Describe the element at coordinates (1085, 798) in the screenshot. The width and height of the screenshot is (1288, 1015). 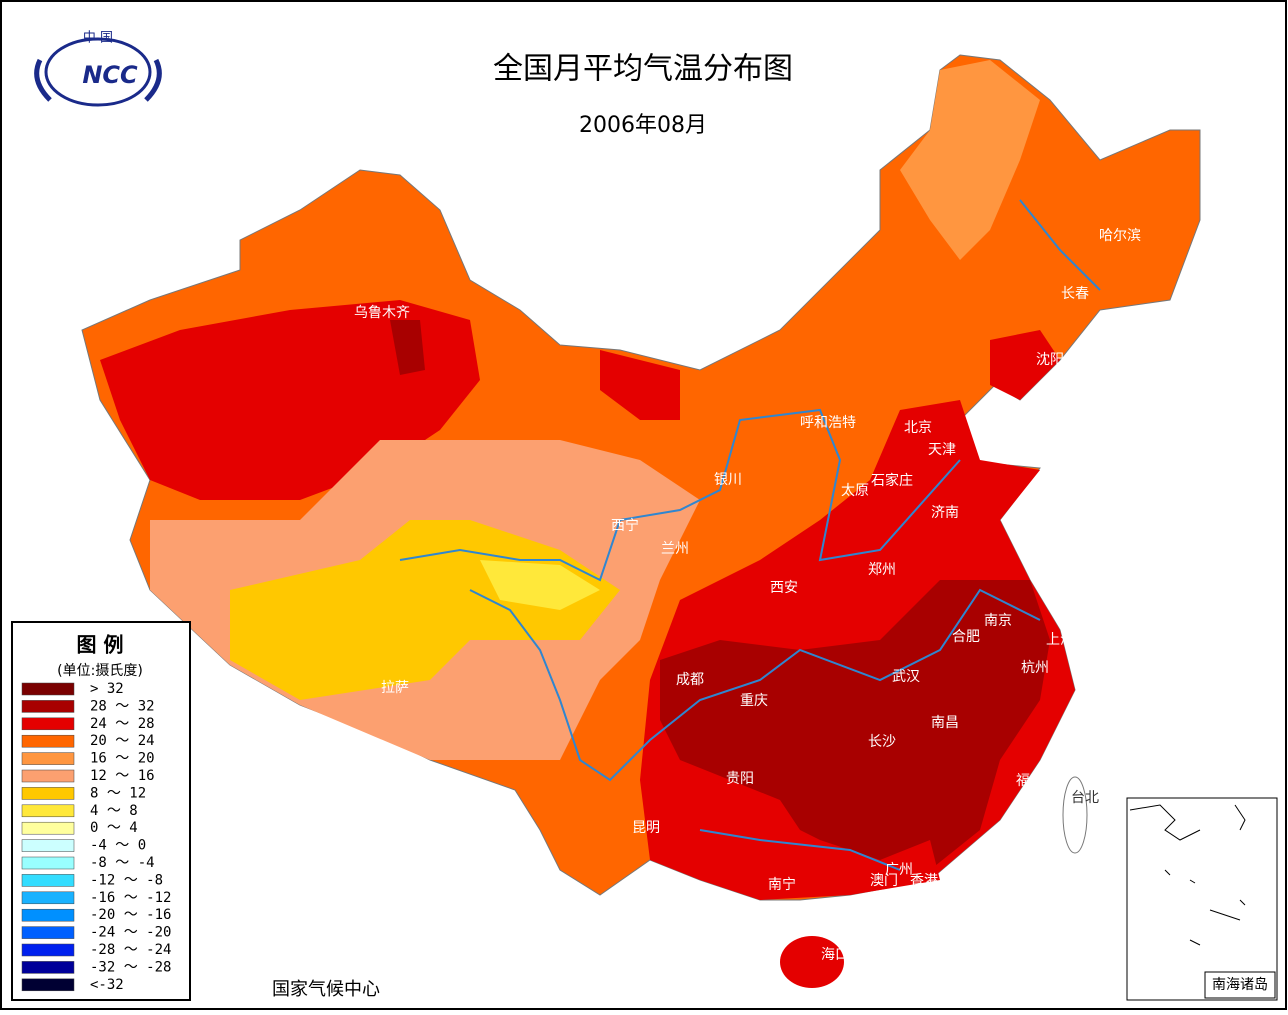
I see `city: 台北` at that location.